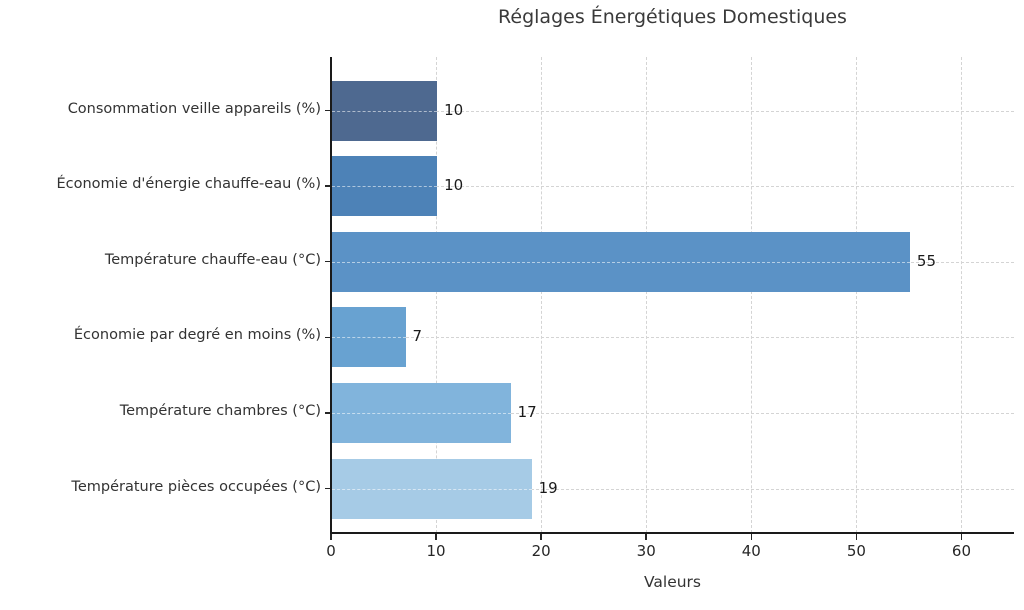 The image size is (1024, 610). Describe the element at coordinates (672, 17) in the screenshot. I see `chart-title: Réglages Énergétiques Domestiques` at that location.